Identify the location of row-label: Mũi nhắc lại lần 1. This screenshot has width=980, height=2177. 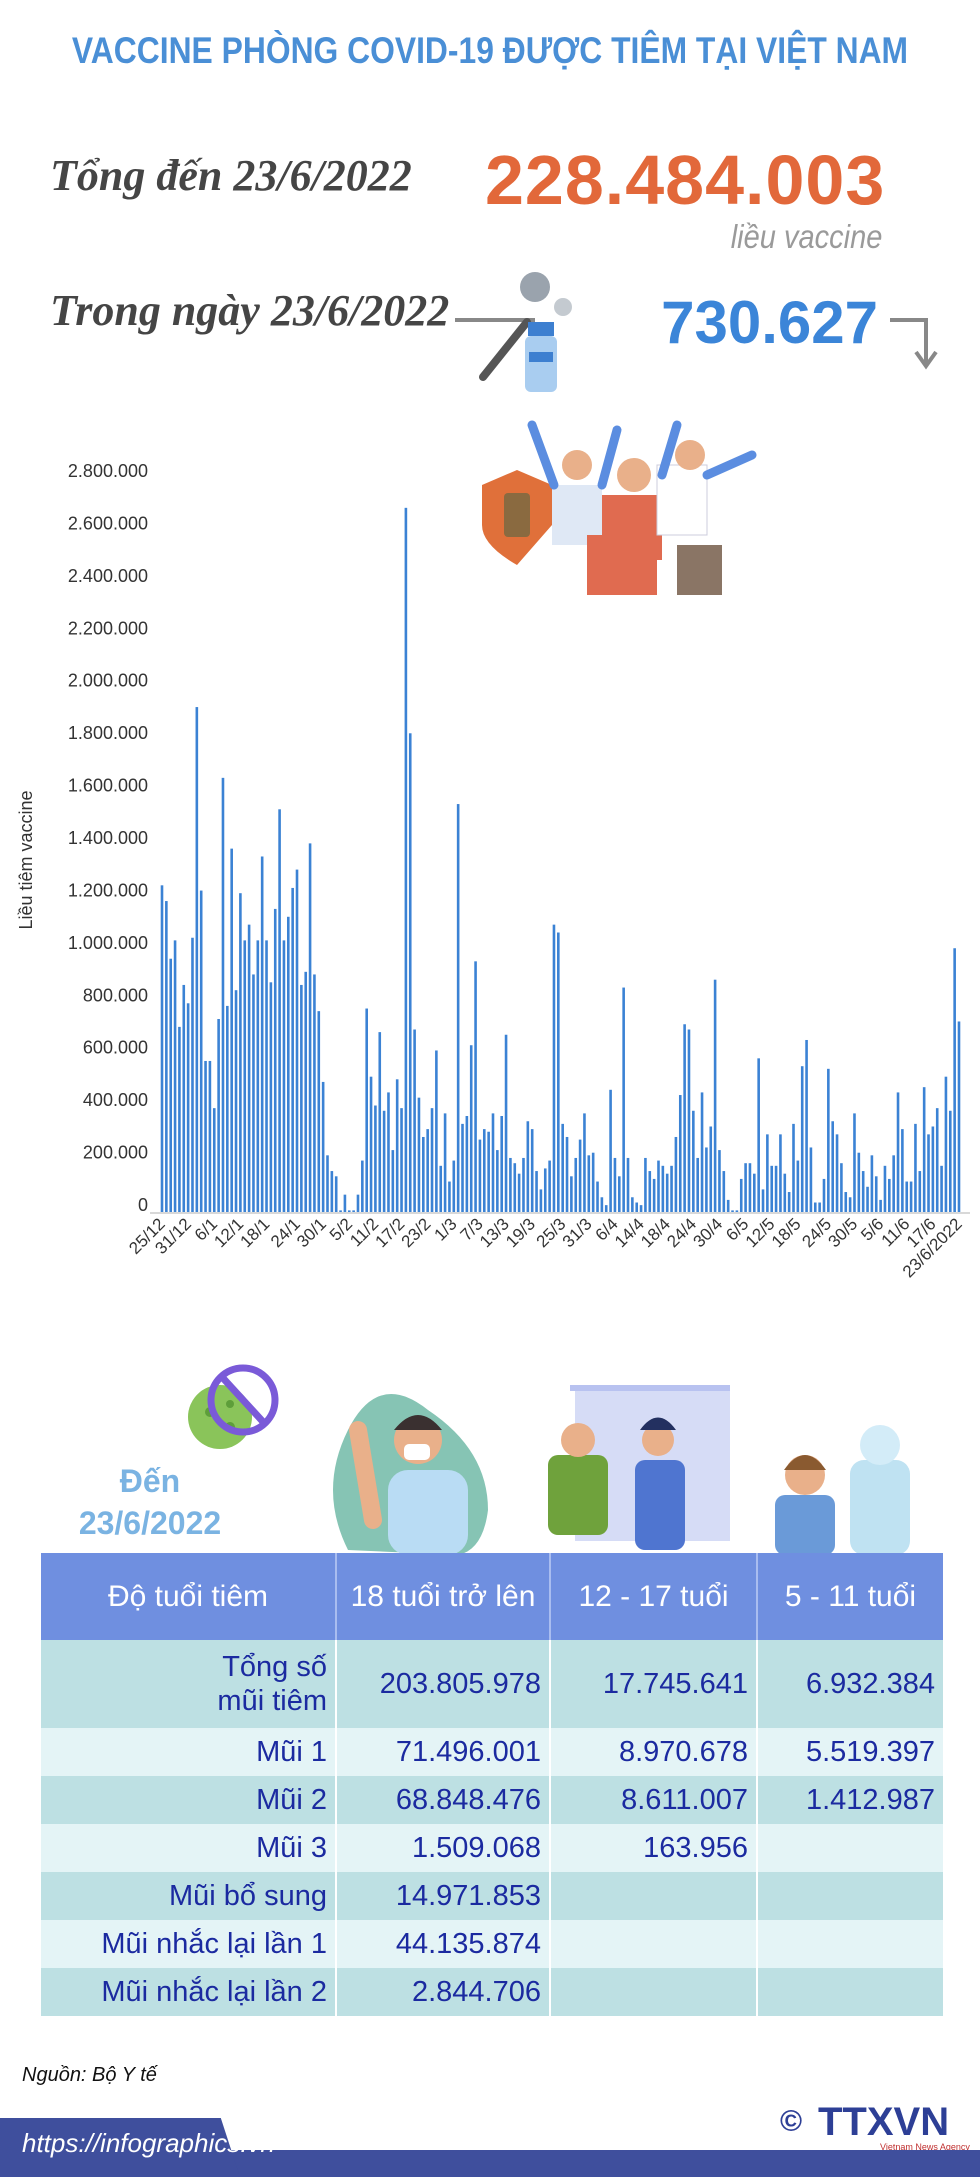
(189, 1944).